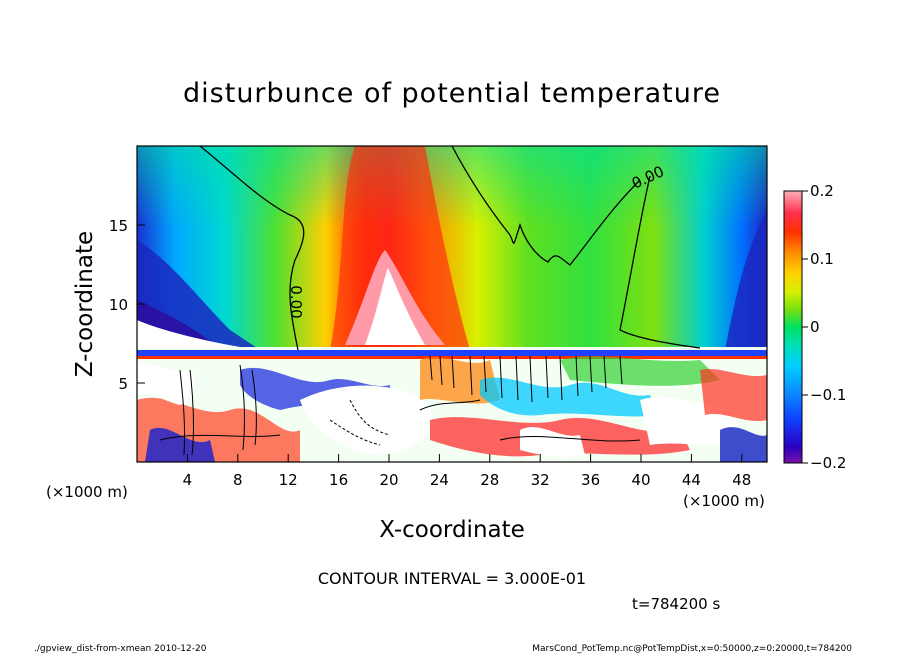 This screenshot has height=654, width=904. I want to click on lower-layer-patches, so click(452, 406).